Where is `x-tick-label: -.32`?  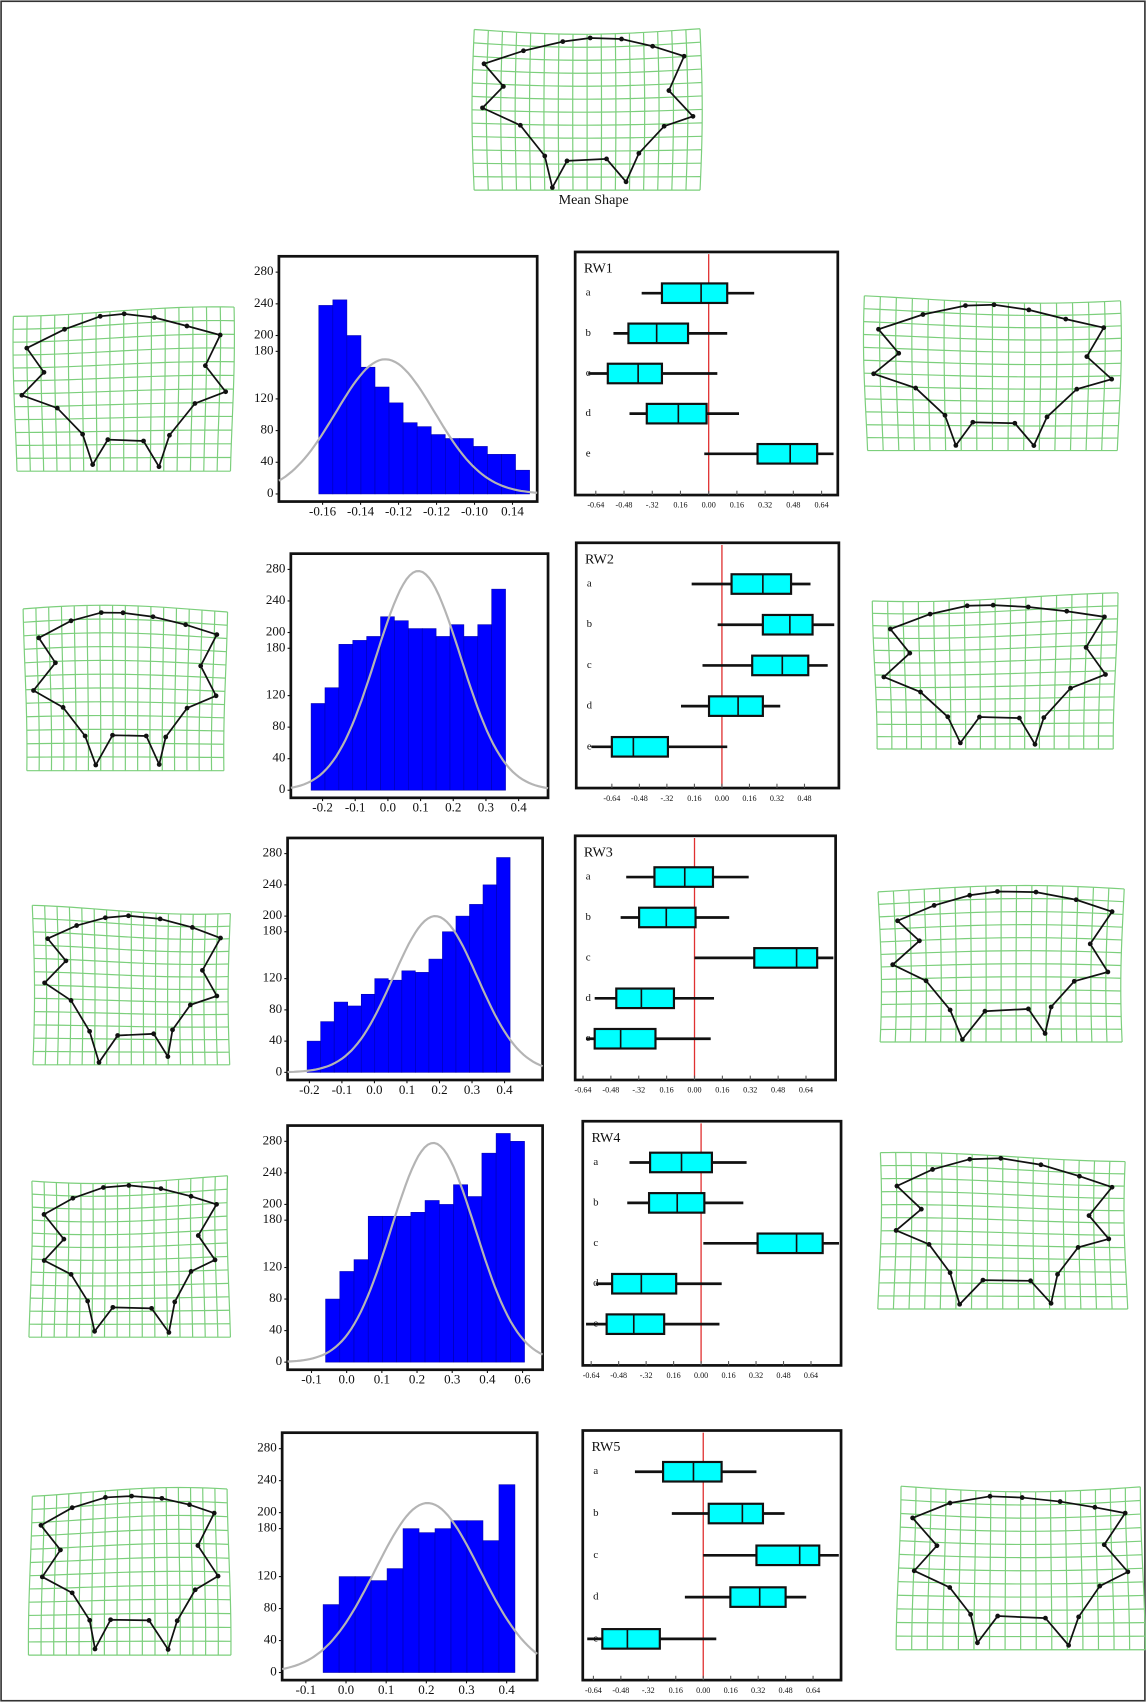
x-tick-label: -.32 is located at coordinates (652, 505).